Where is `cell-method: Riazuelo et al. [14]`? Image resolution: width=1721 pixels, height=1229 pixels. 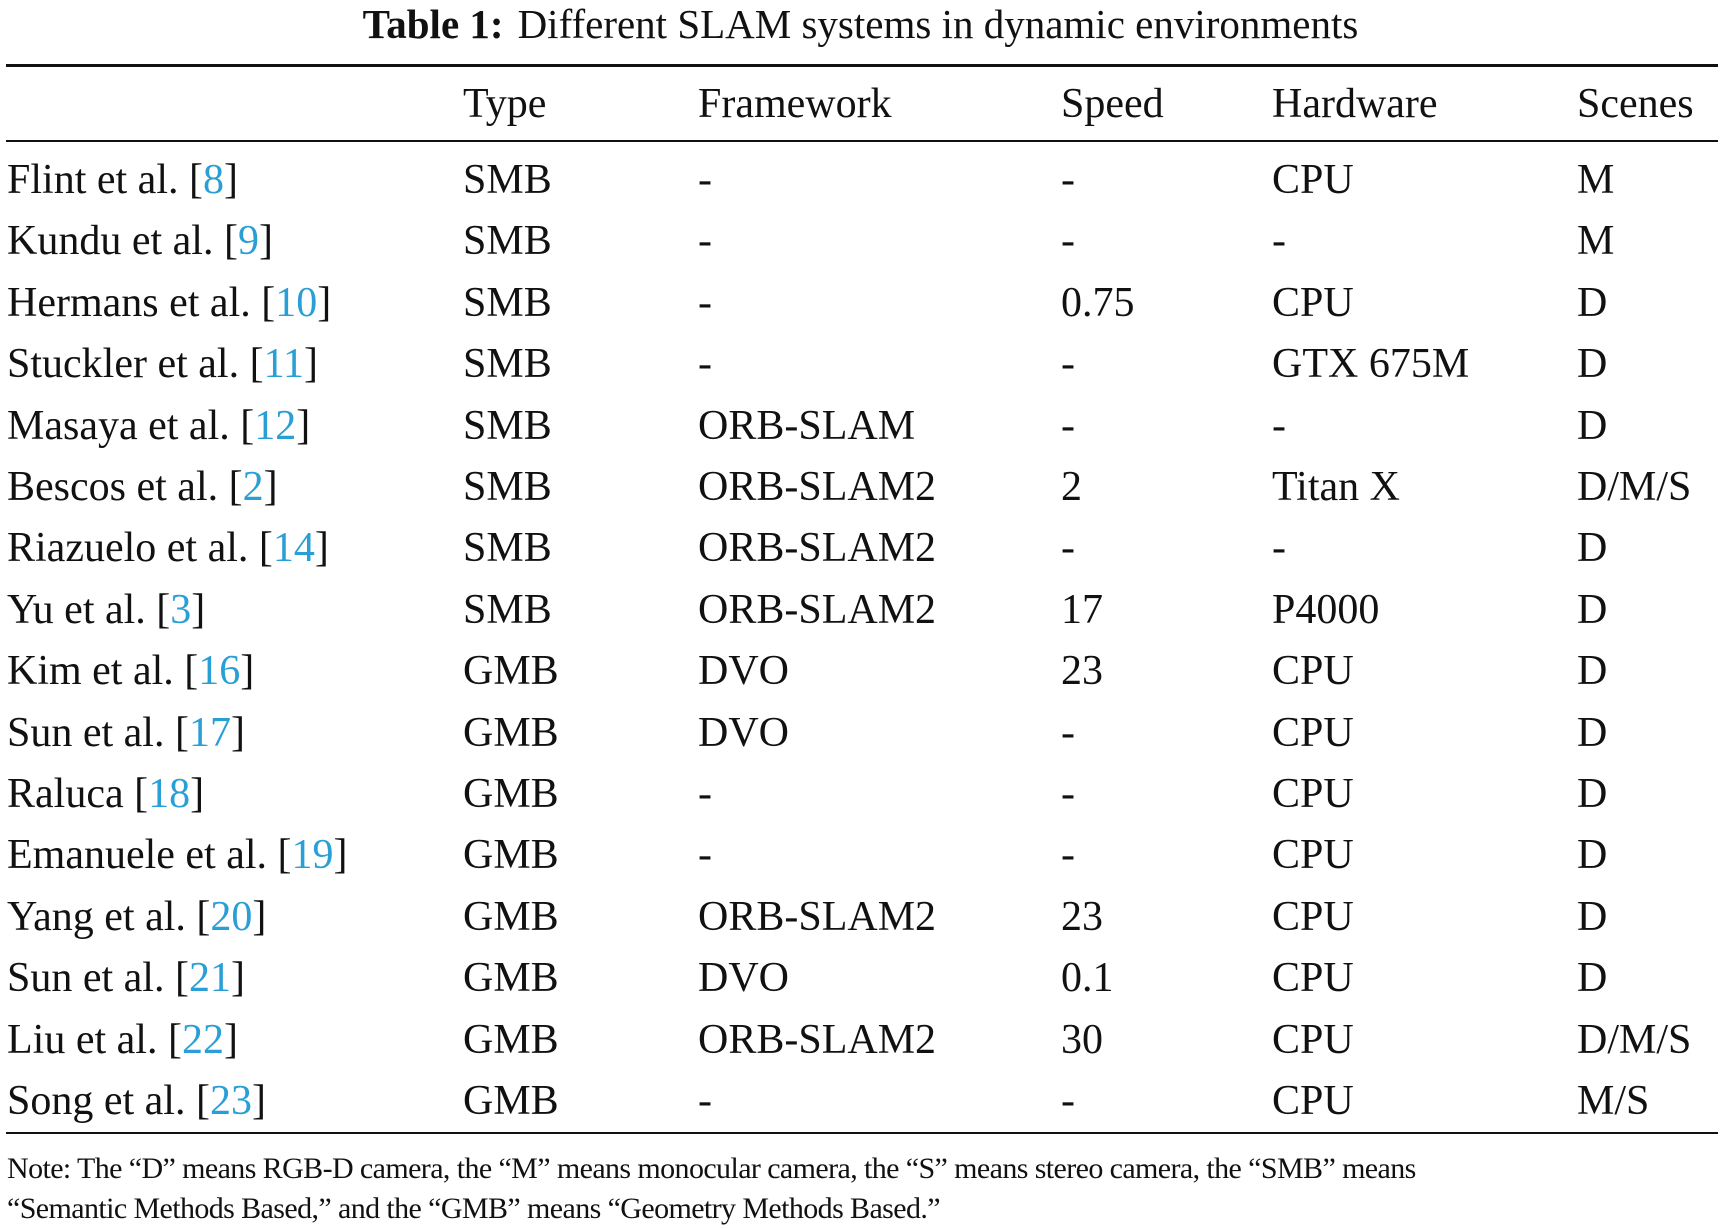 cell-method: Riazuelo et al. [14] is located at coordinates (168, 548).